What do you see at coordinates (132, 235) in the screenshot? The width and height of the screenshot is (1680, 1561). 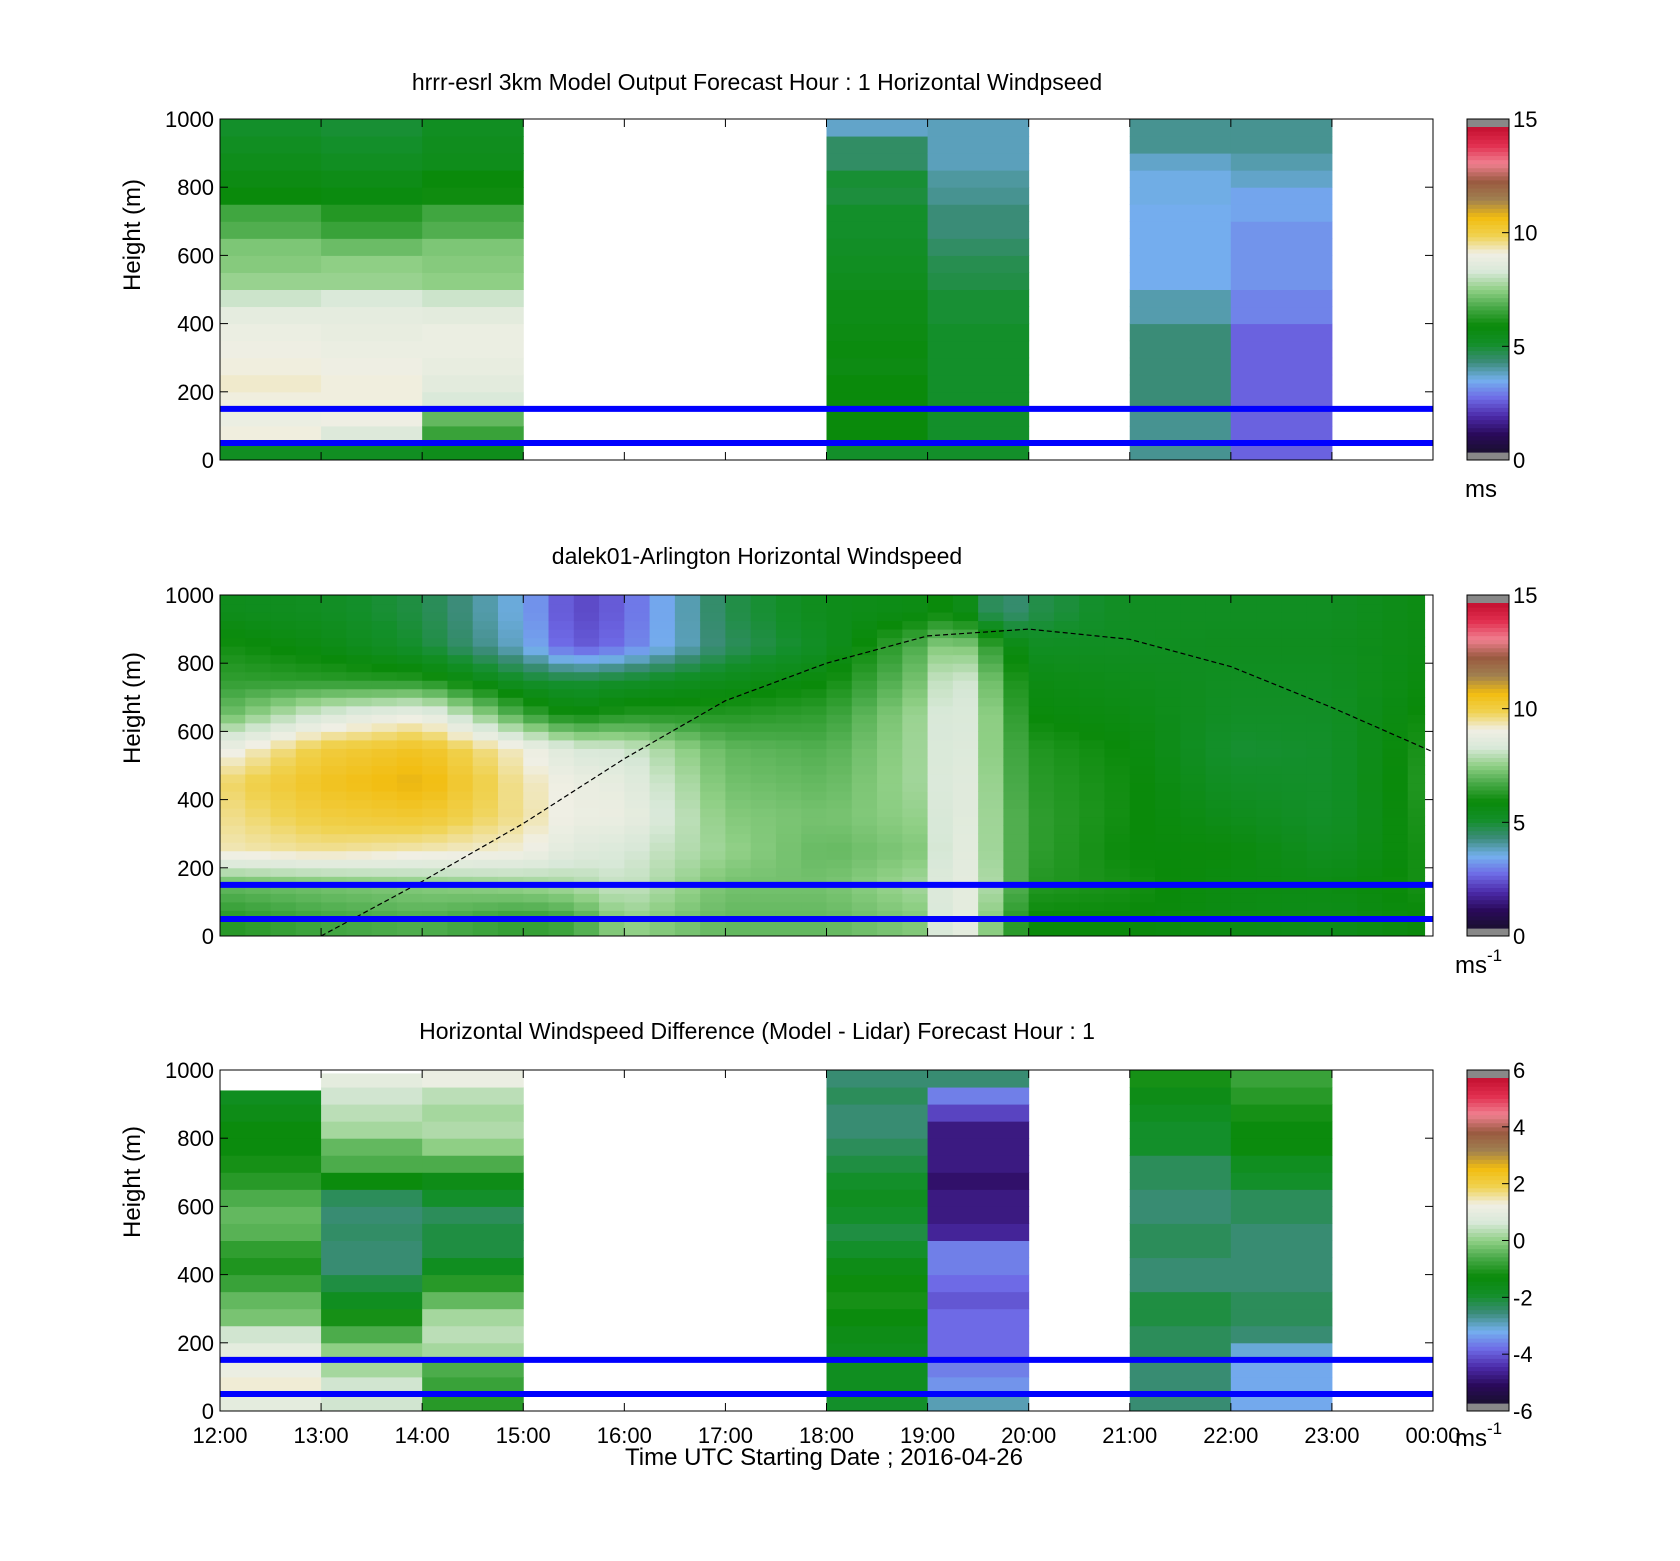 I see `y-axis-label: Height (m)` at bounding box center [132, 235].